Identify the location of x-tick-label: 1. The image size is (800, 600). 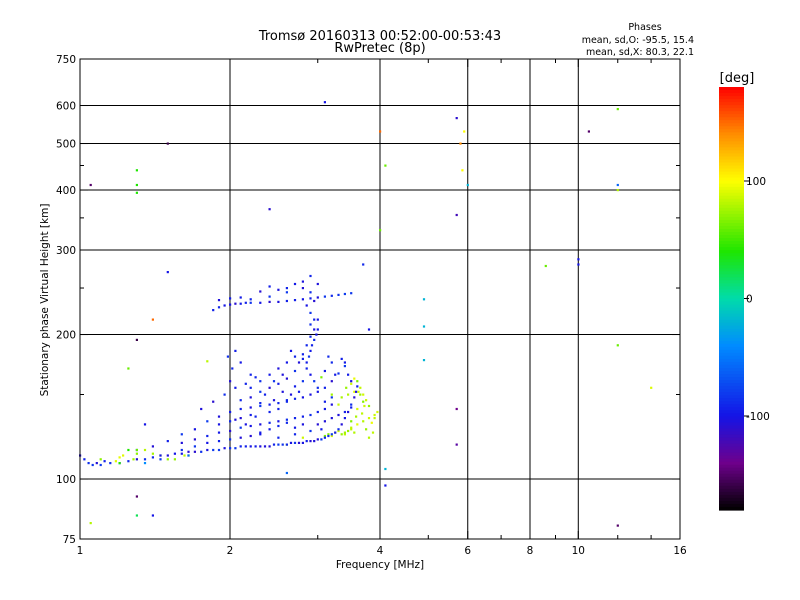
(80, 551).